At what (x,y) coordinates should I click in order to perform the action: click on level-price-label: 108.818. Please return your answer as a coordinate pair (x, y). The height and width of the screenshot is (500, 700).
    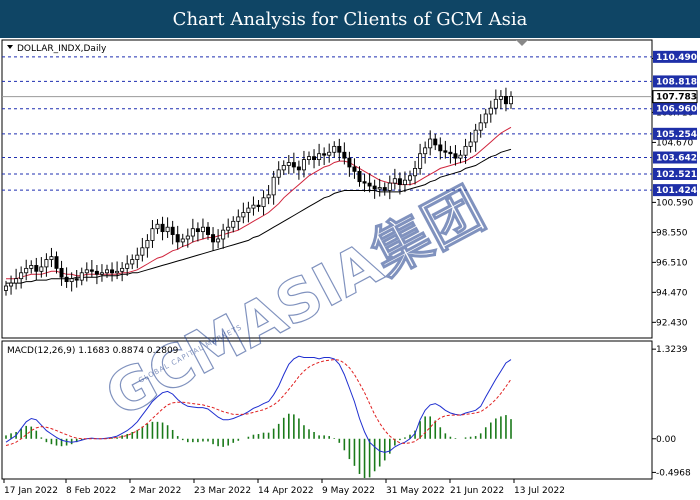
    Looking at the image, I should click on (676, 82).